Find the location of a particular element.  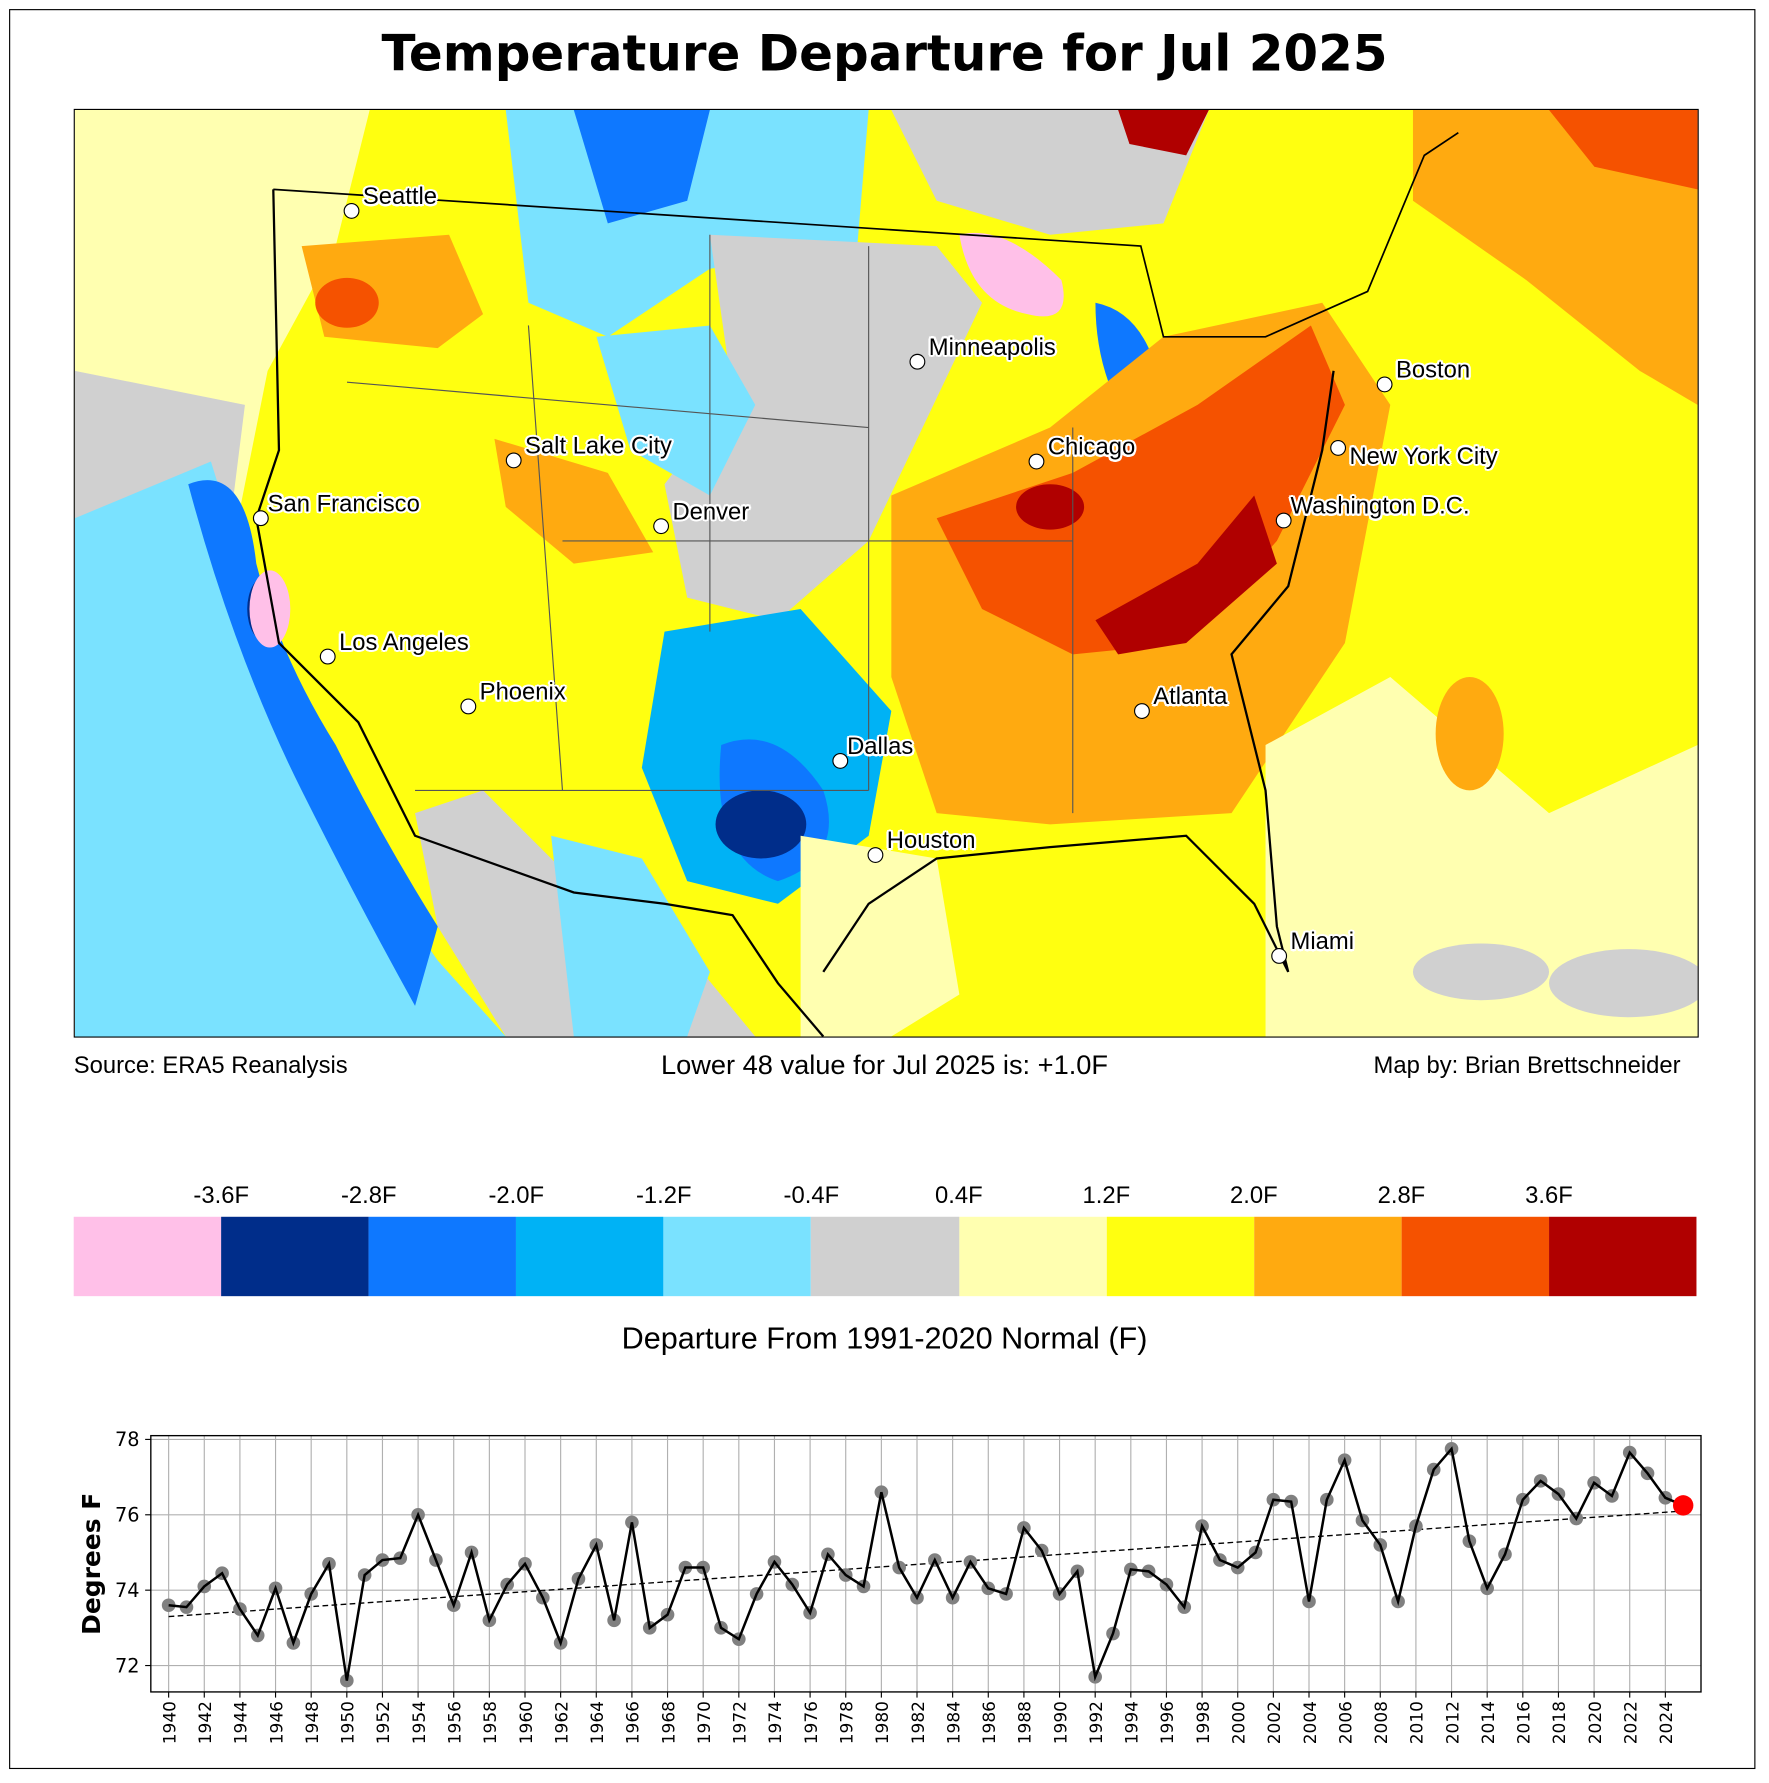

x-tick-label: 1970 is located at coordinates (705, 1722).